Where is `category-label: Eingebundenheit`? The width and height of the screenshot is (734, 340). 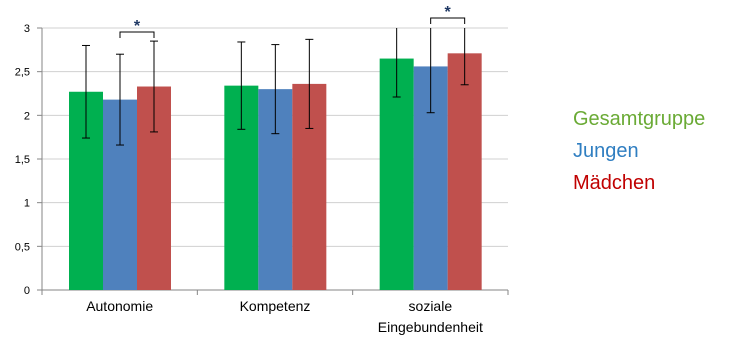
category-label: Eingebundenheit is located at coordinates (430, 327).